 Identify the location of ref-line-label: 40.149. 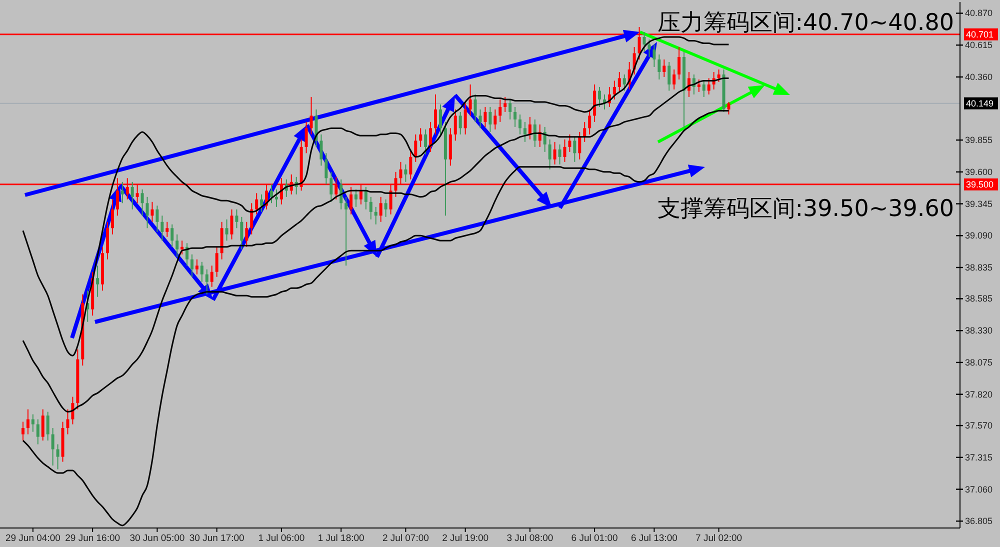
(980, 103).